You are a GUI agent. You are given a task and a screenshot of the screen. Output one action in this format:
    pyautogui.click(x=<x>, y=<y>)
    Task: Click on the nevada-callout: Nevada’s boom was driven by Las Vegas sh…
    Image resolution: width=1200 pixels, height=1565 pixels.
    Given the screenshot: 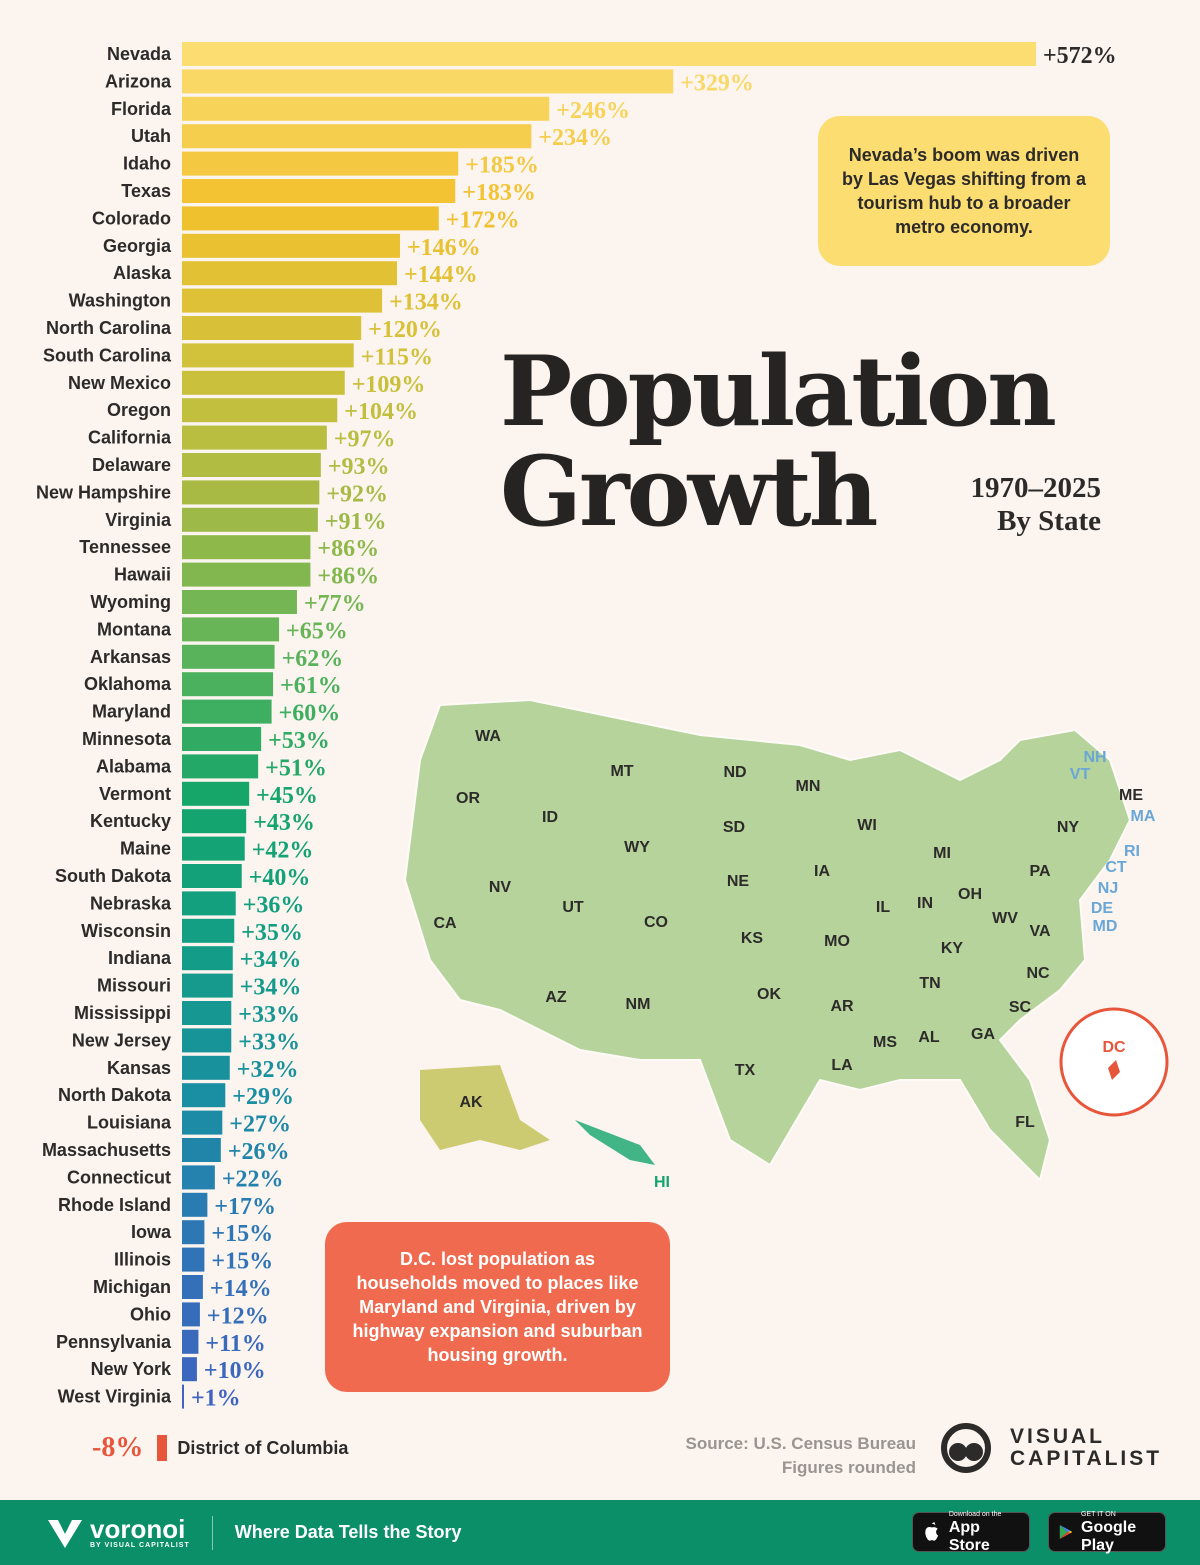 What is the action you would take?
    pyautogui.click(x=964, y=191)
    